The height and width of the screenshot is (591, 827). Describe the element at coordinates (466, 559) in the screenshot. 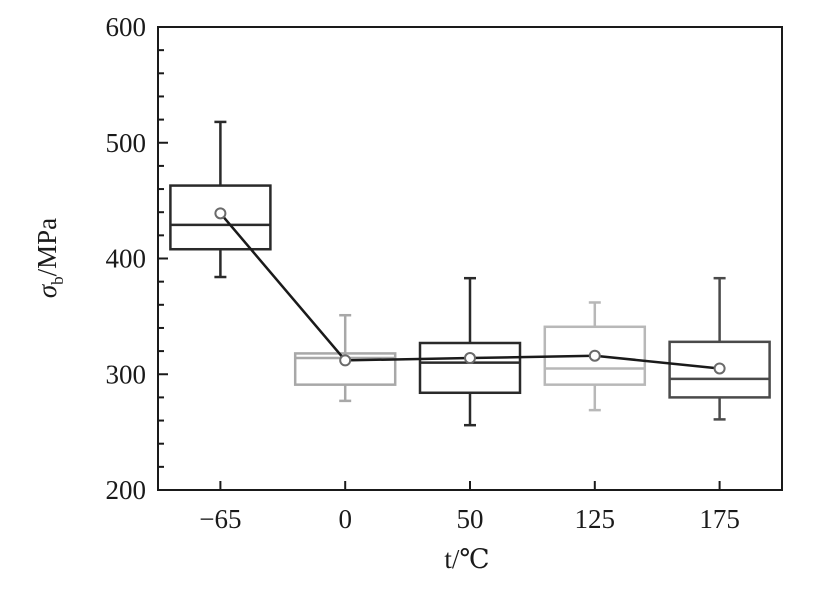

I see `x-axis-label: t/℃` at that location.